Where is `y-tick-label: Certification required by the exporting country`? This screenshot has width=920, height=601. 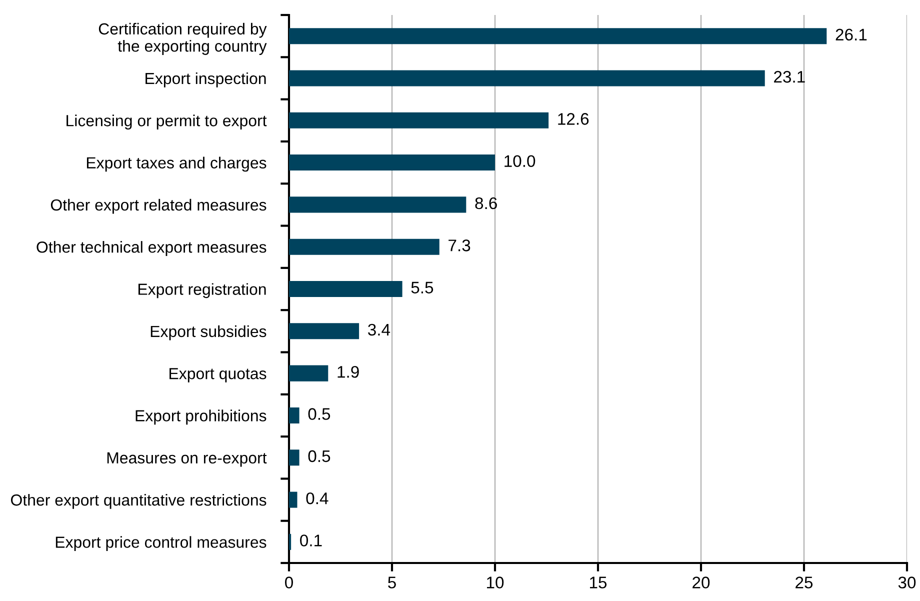 y-tick-label: Certification required by the exporting country is located at coordinates (182, 38).